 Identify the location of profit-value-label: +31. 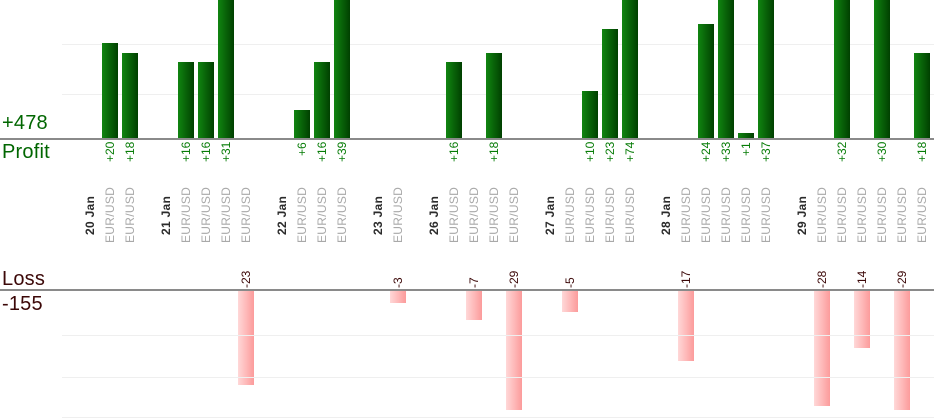
(226, 152).